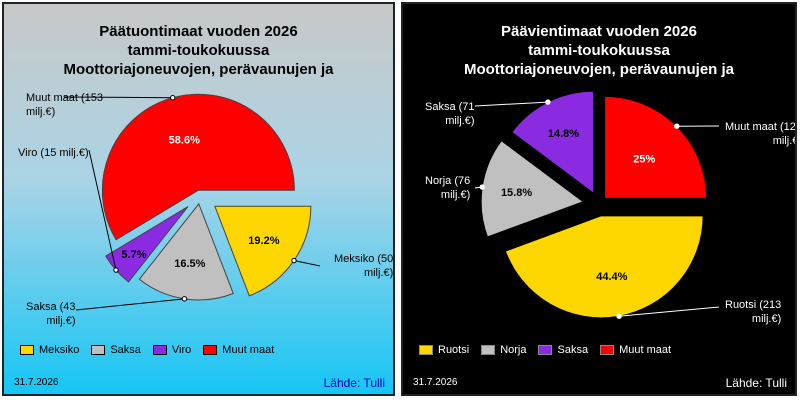 The image size is (800, 400). I want to click on annotation-muut-maat-line-1: Muut maat (120, so click(761, 127).